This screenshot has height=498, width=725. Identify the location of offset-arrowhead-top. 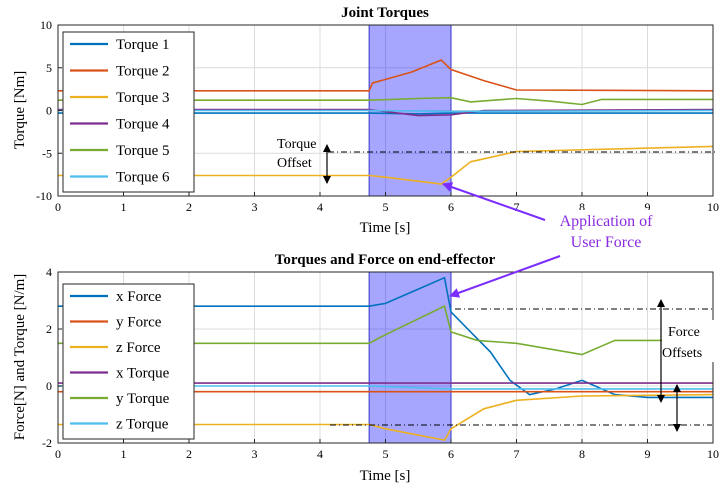
(327, 148).